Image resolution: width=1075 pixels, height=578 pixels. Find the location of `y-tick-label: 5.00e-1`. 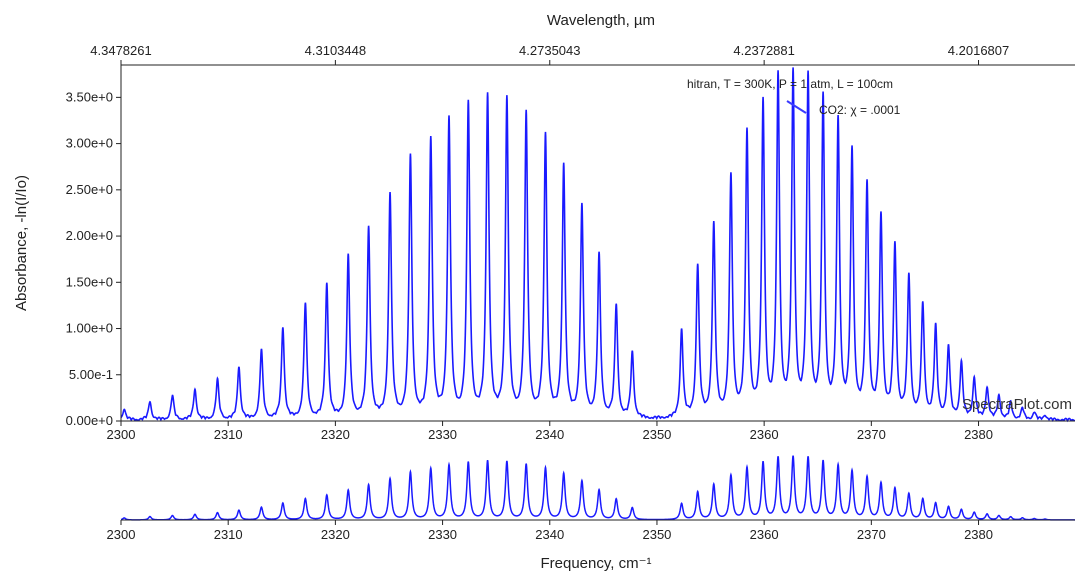

y-tick-label: 5.00e-1 is located at coordinates (91, 374).